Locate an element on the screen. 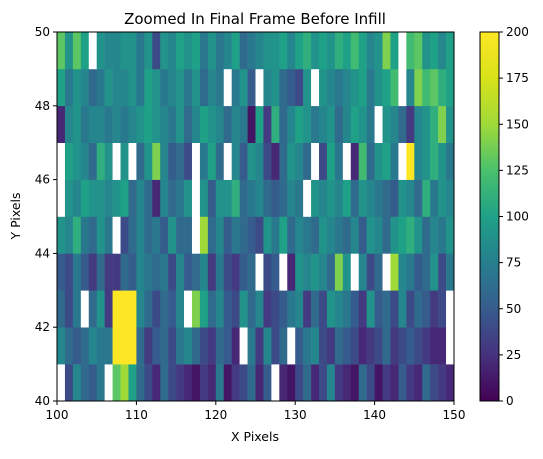 The width and height of the screenshot is (543, 459). y-axis-ticks: 40 42 44 46 48 50 is located at coordinates (46, 216).